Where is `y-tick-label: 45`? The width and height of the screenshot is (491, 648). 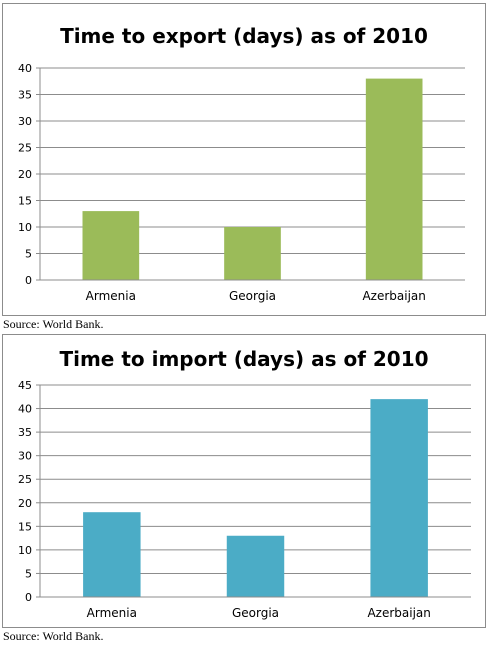
y-tick-label: 45 is located at coordinates (25, 385).